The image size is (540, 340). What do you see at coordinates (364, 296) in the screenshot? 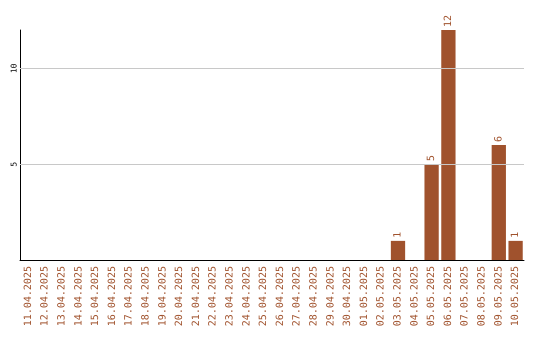
I see `x-tick-label: 01.05.2025` at bounding box center [364, 296].